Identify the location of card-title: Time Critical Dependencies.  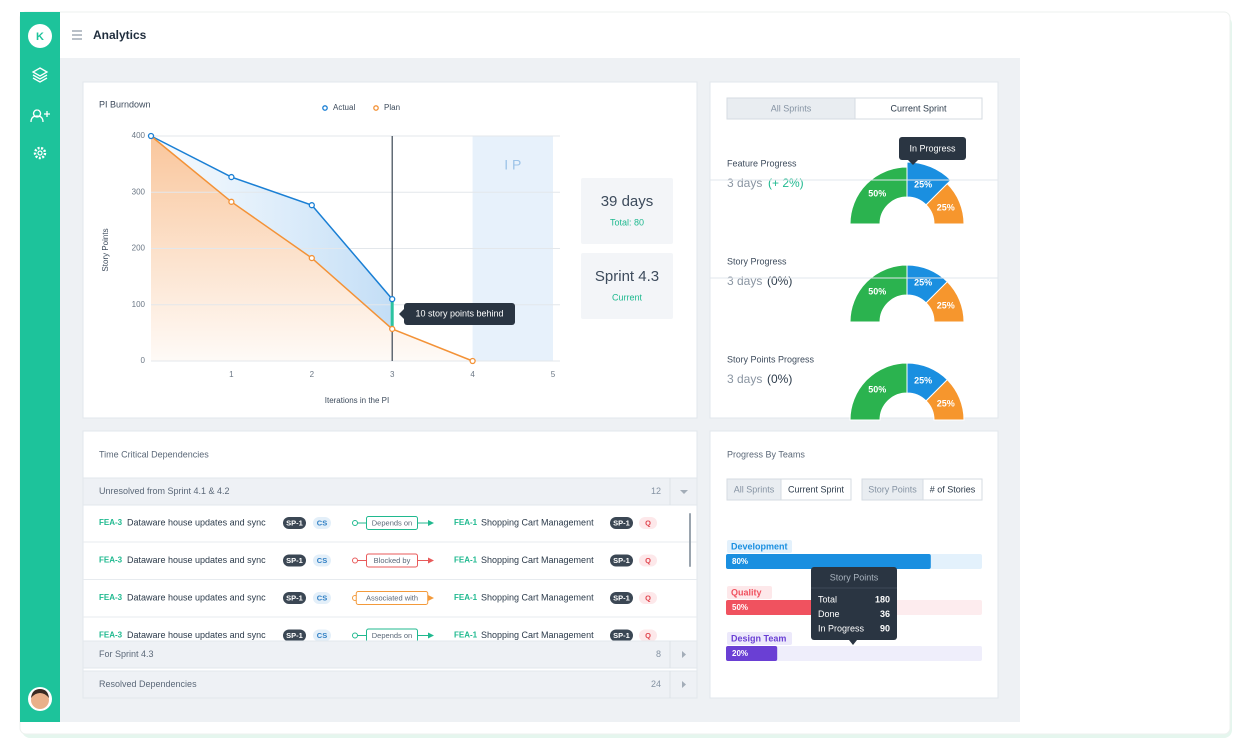
(154, 454).